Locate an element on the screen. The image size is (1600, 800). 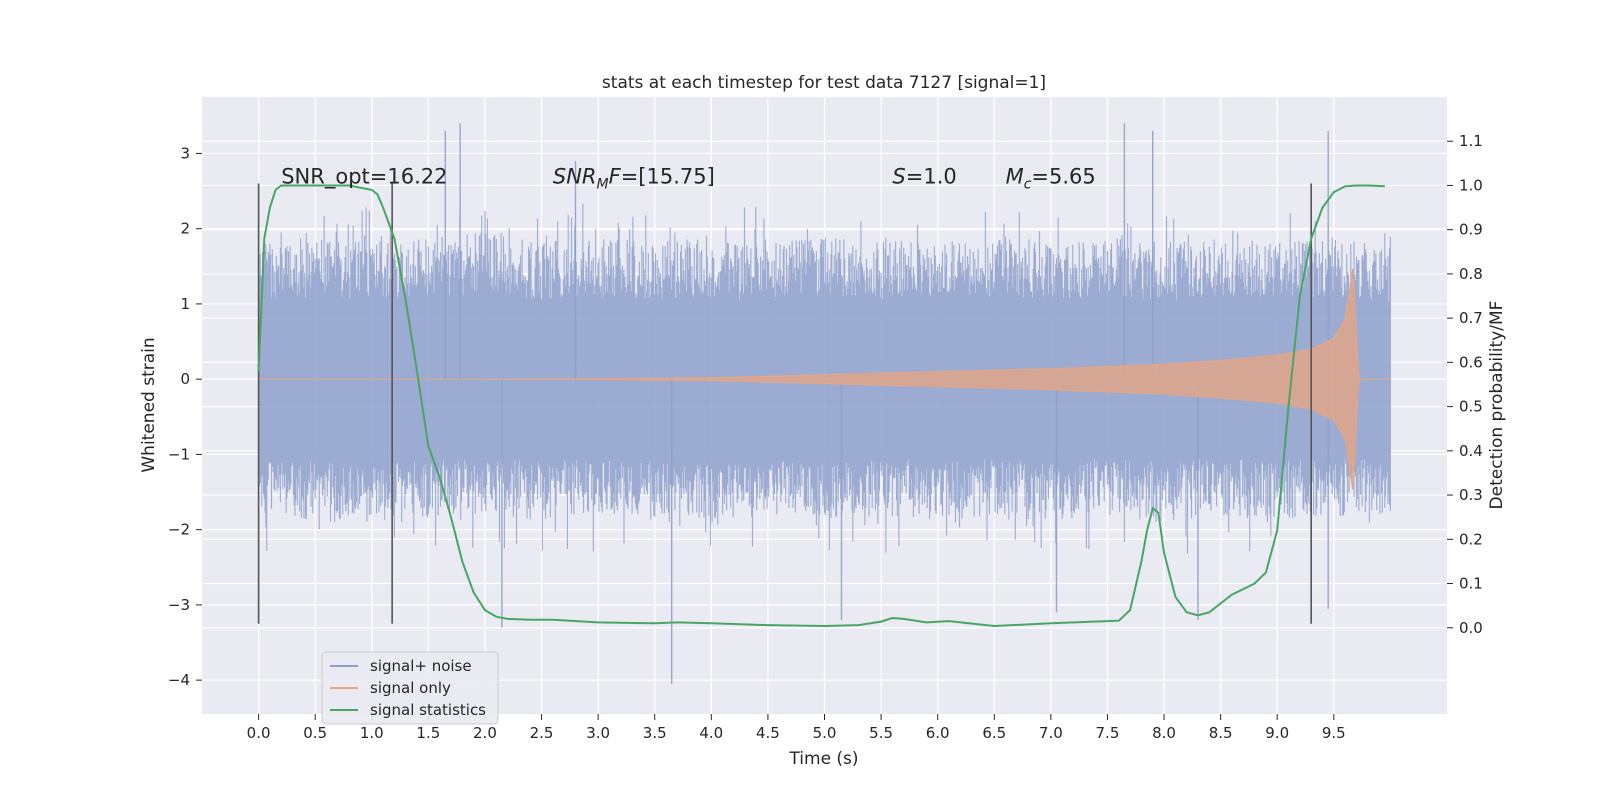
snr-mf-annotation-part-1: M is located at coordinates (603, 185).